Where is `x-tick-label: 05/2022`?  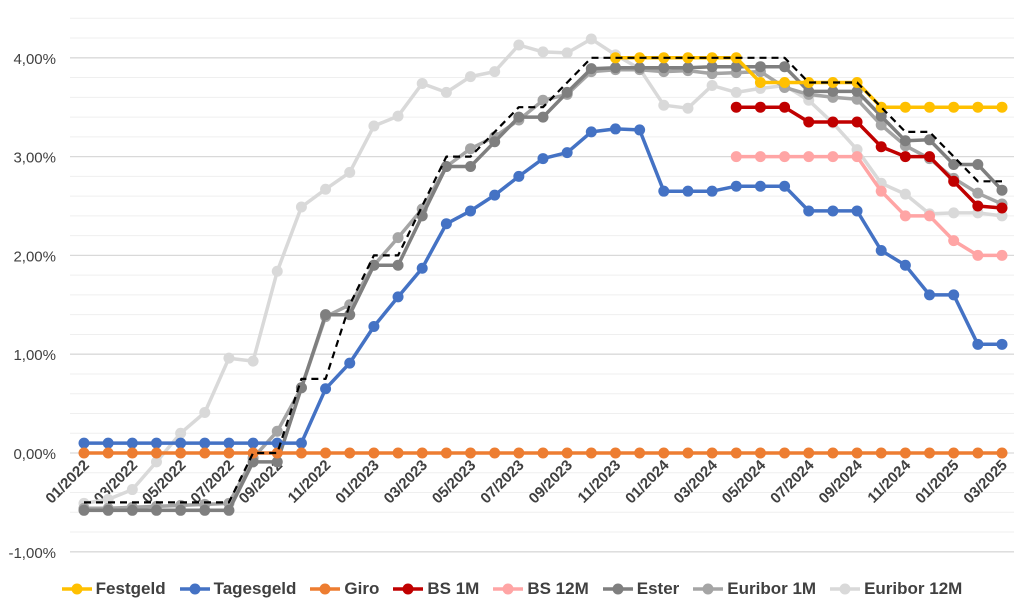 x-tick-label: 05/2022 is located at coordinates (164, 482).